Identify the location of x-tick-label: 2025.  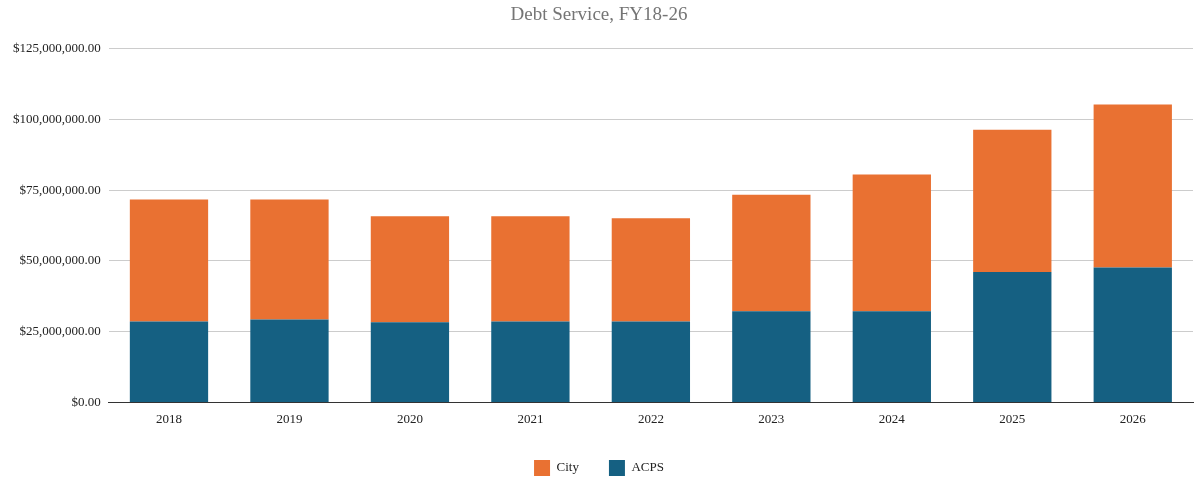
(1012, 418).